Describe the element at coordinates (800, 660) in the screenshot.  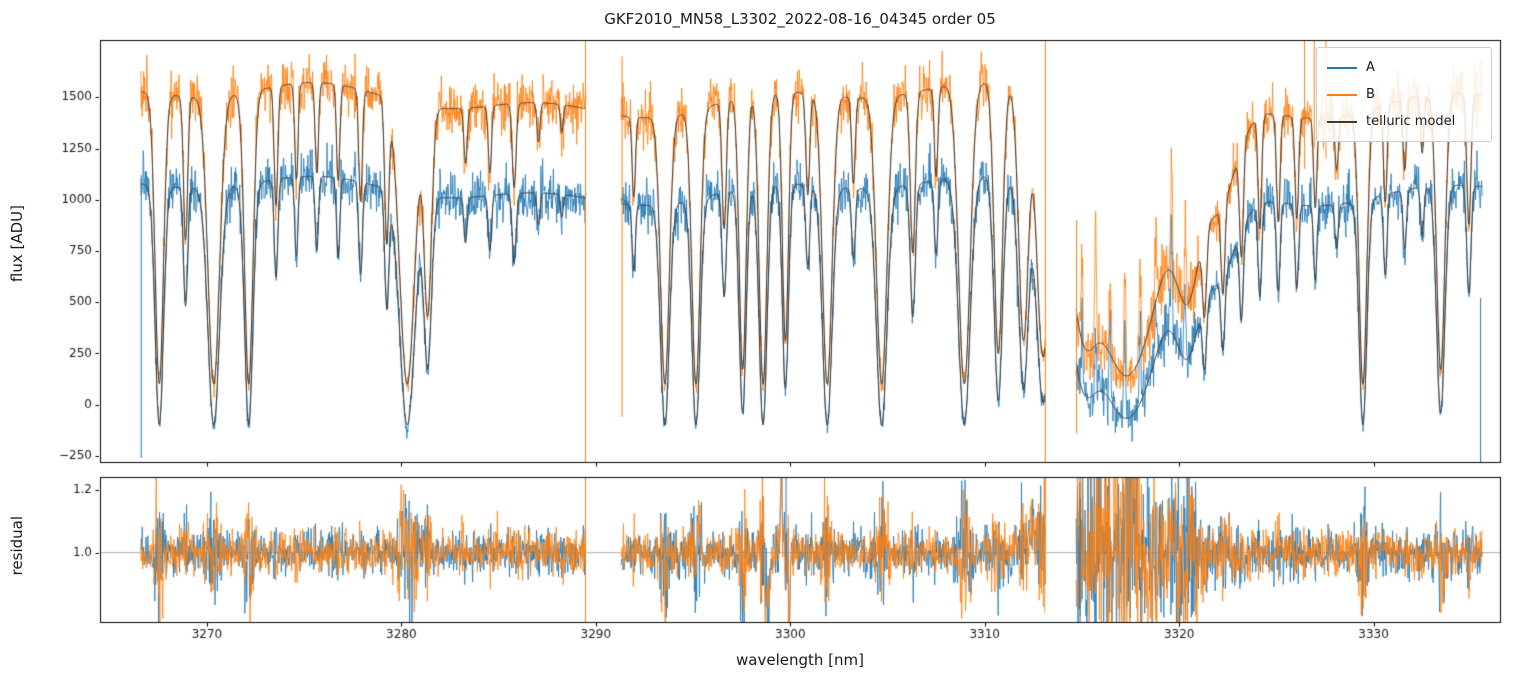
I see `x-axis-label: wavelength [nm]` at that location.